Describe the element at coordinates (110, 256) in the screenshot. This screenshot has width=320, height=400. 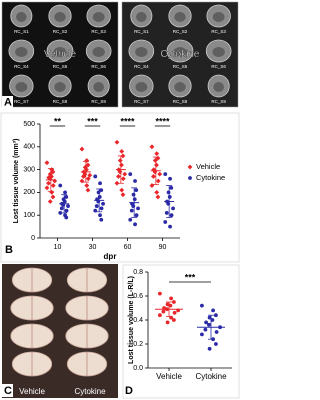
I see `x-axis-label: dpr` at that location.